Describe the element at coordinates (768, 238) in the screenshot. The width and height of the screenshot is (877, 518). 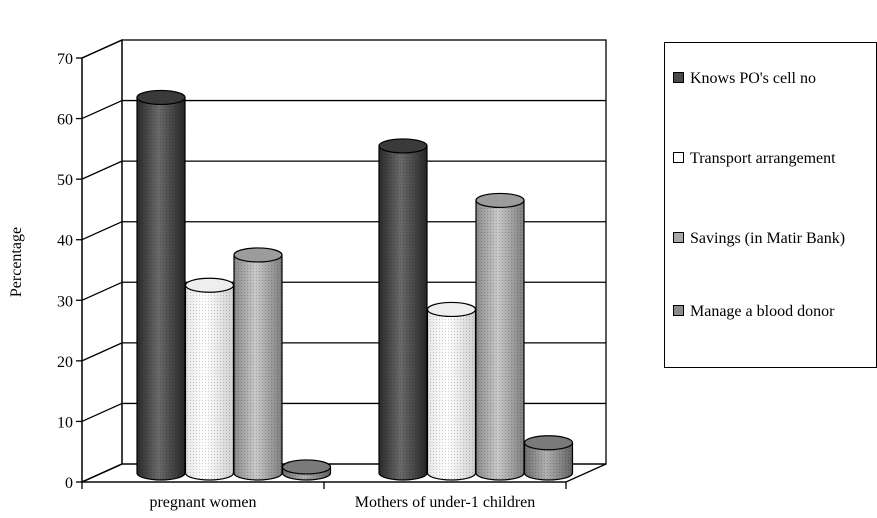
I see `legend-label-3: Savings (in Matir Bank)` at that location.